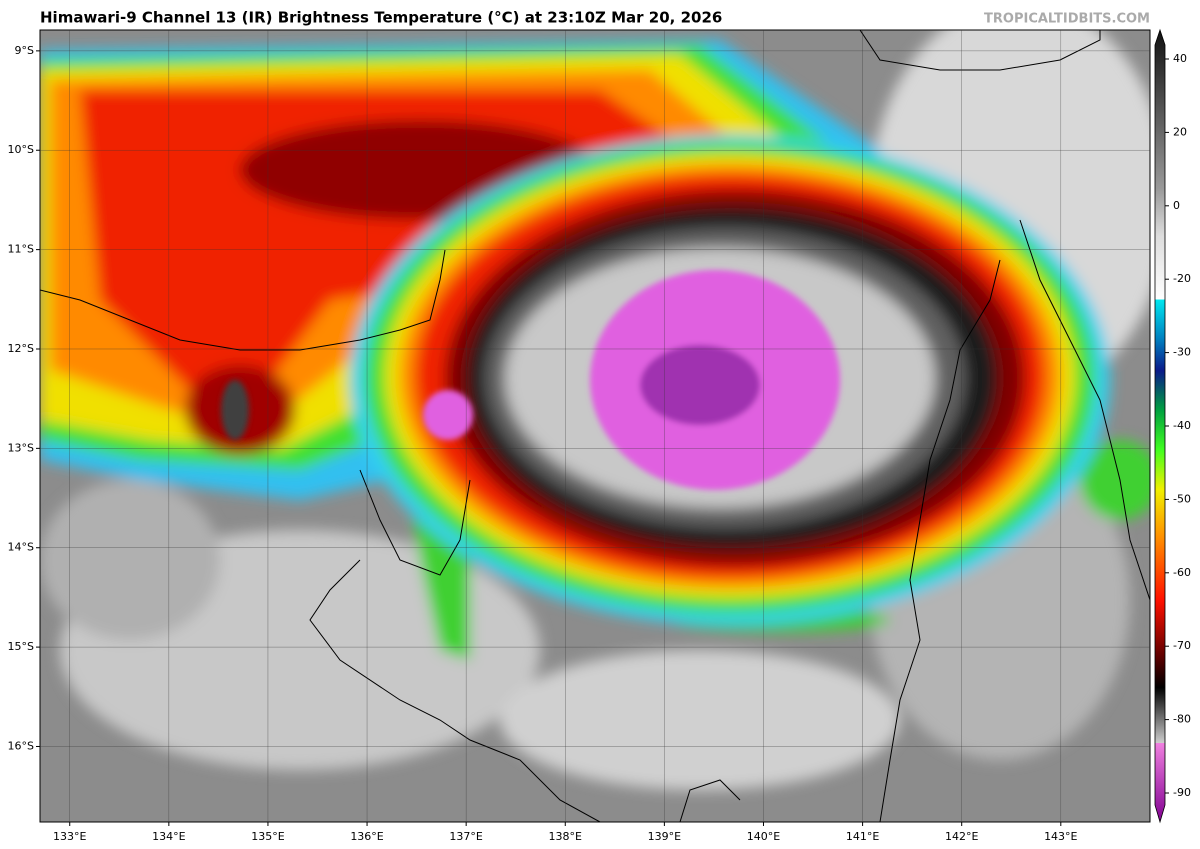 This screenshot has height=849, width=1200. Describe the element at coordinates (763, 836) in the screenshot. I see `x-tick-label: 140°E` at that location.